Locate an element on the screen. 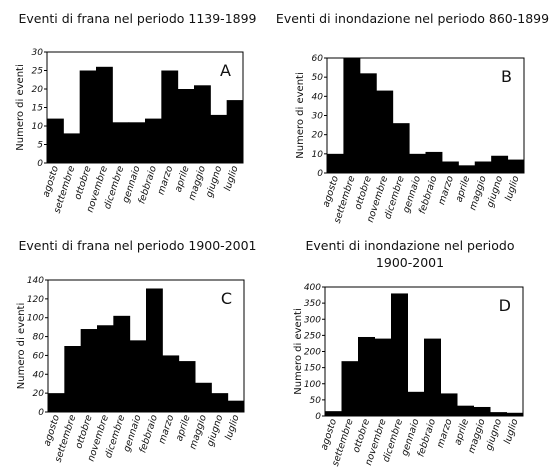  y-tick-label: 300 is located at coordinates (312, 320).